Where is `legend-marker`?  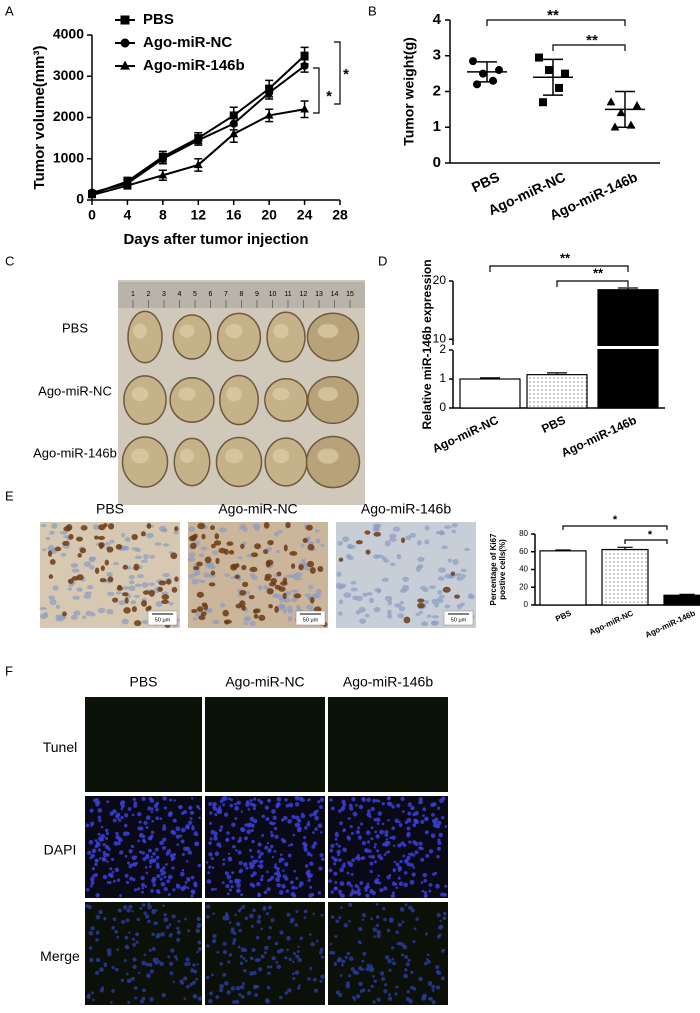
legend-marker is located at coordinates (125, 65).